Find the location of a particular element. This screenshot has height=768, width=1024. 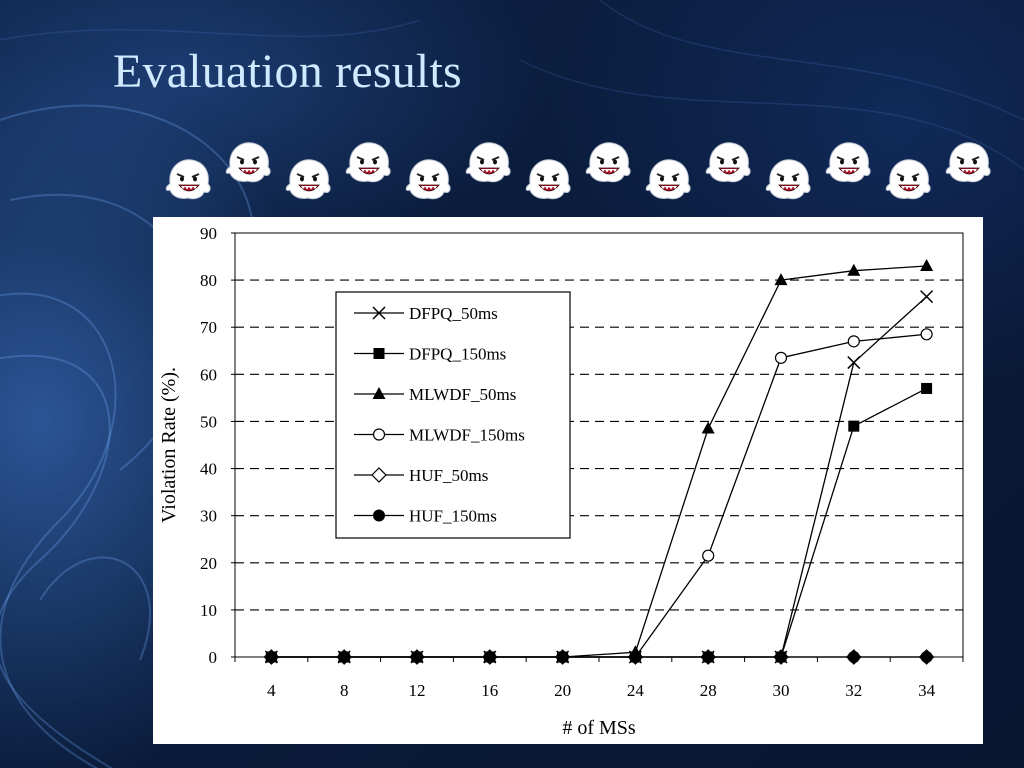

y-tick-label: 90 is located at coordinates (208, 233).